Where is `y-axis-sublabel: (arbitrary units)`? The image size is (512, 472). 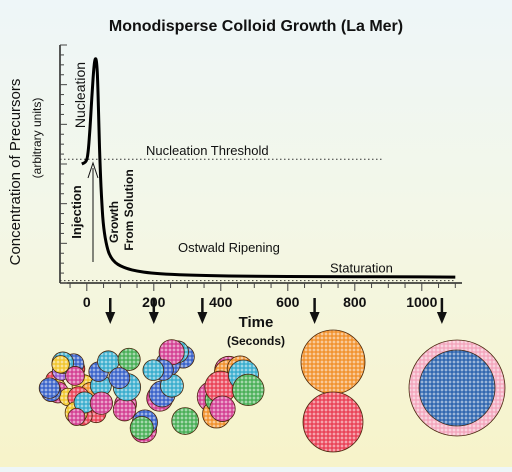
y-axis-sublabel: (arbitrary units) is located at coordinates (37, 138).